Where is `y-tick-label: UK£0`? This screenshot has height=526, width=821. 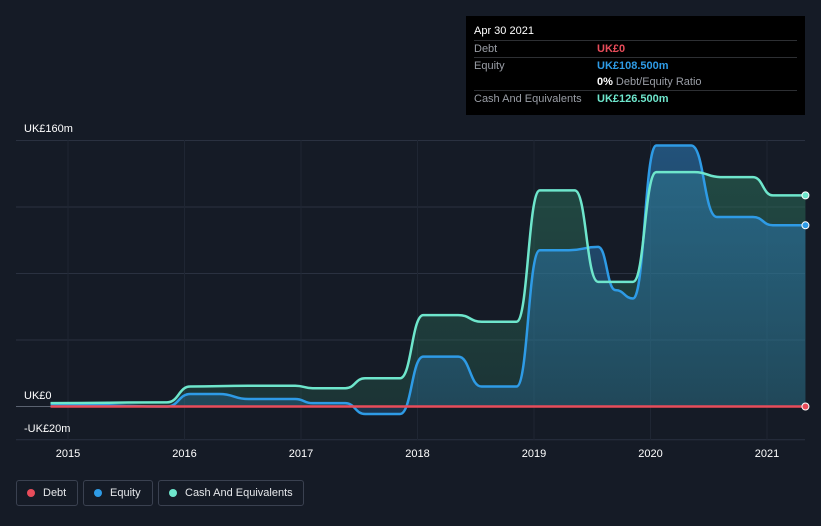 y-tick-label: UK£0 is located at coordinates (38, 396).